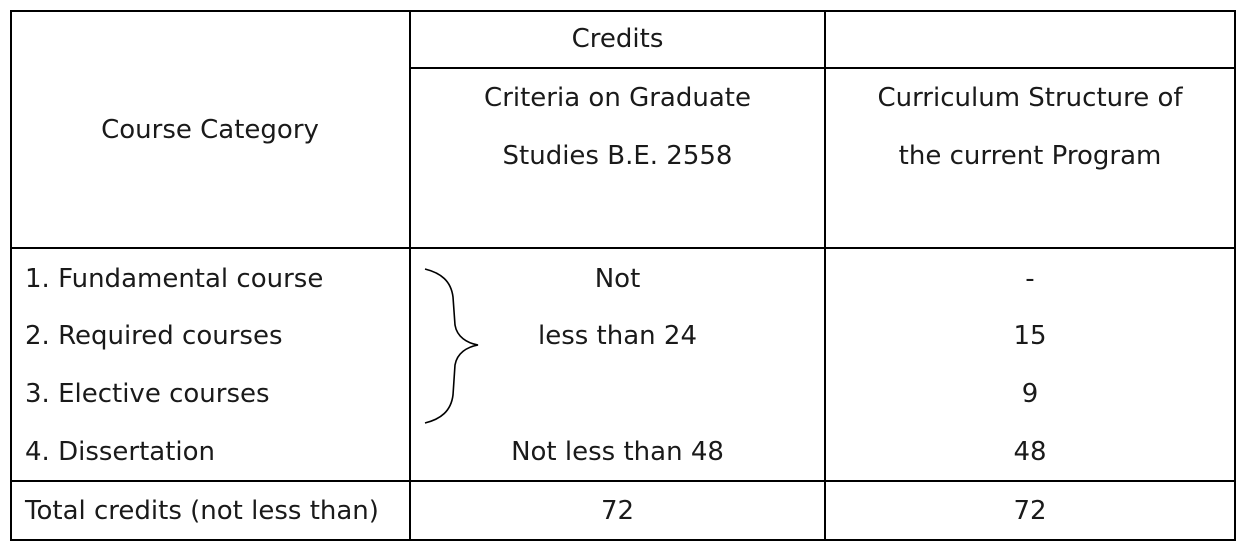 This screenshot has width=1251, height=559. I want to click on table-border-left, so click(11, 275).